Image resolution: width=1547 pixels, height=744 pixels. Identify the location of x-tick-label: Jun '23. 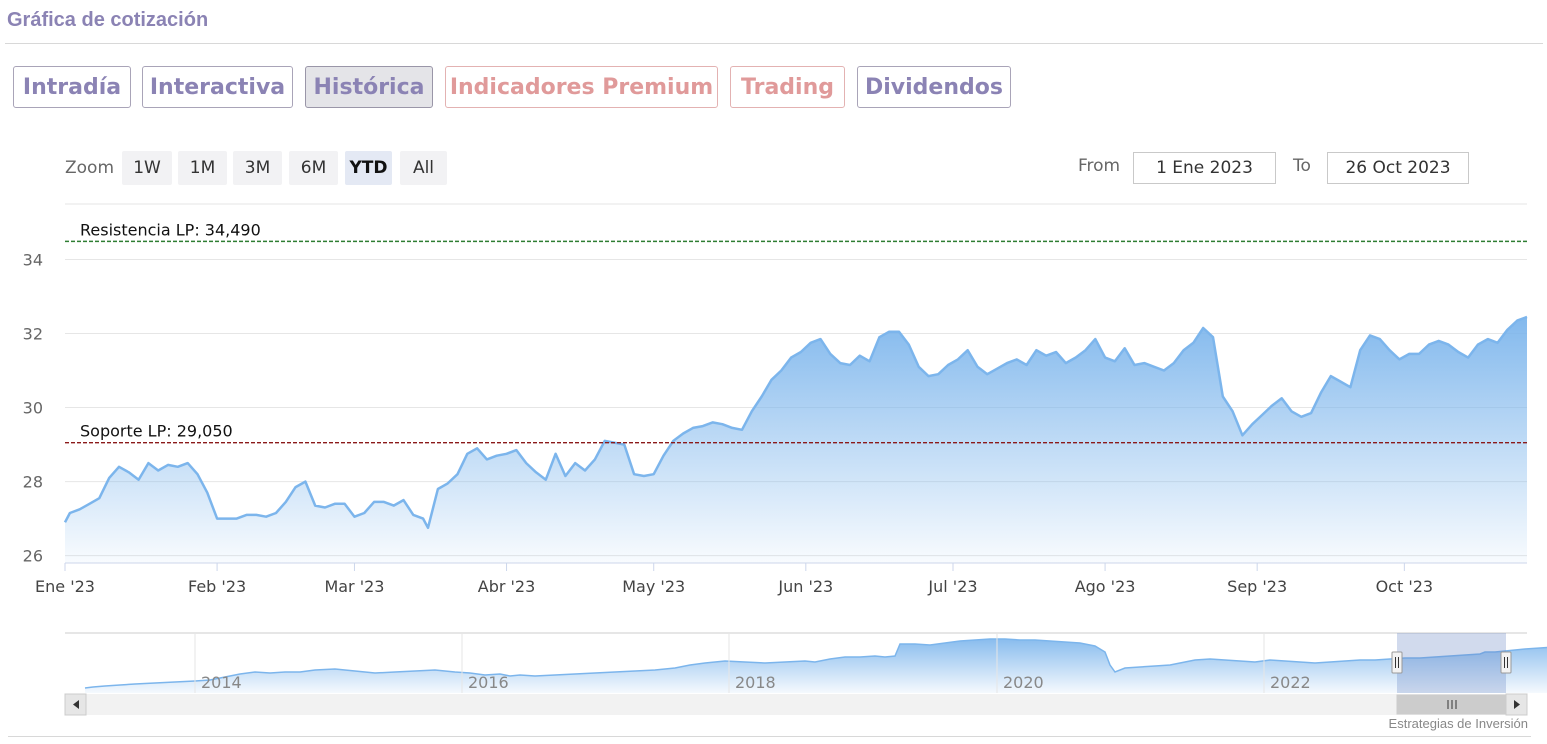
(805, 586).